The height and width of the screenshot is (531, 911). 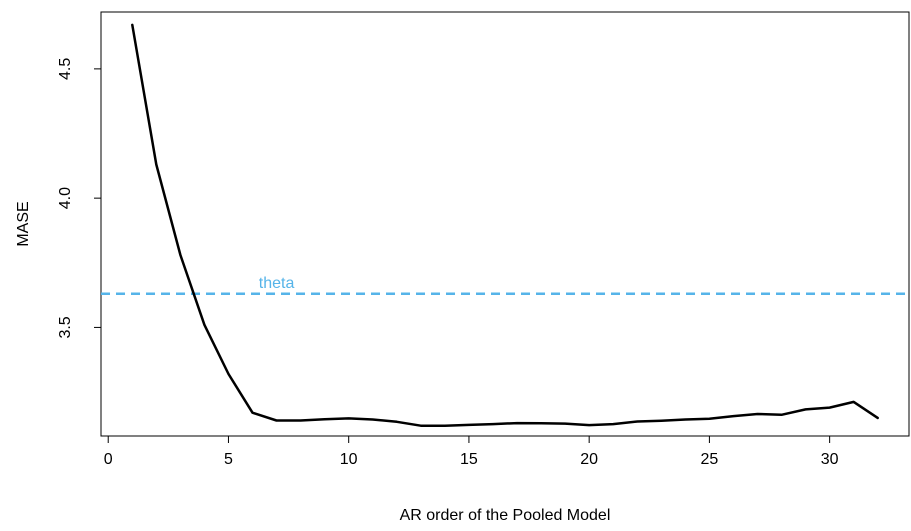 I want to click on x-tick-label: 20, so click(x=589, y=459).